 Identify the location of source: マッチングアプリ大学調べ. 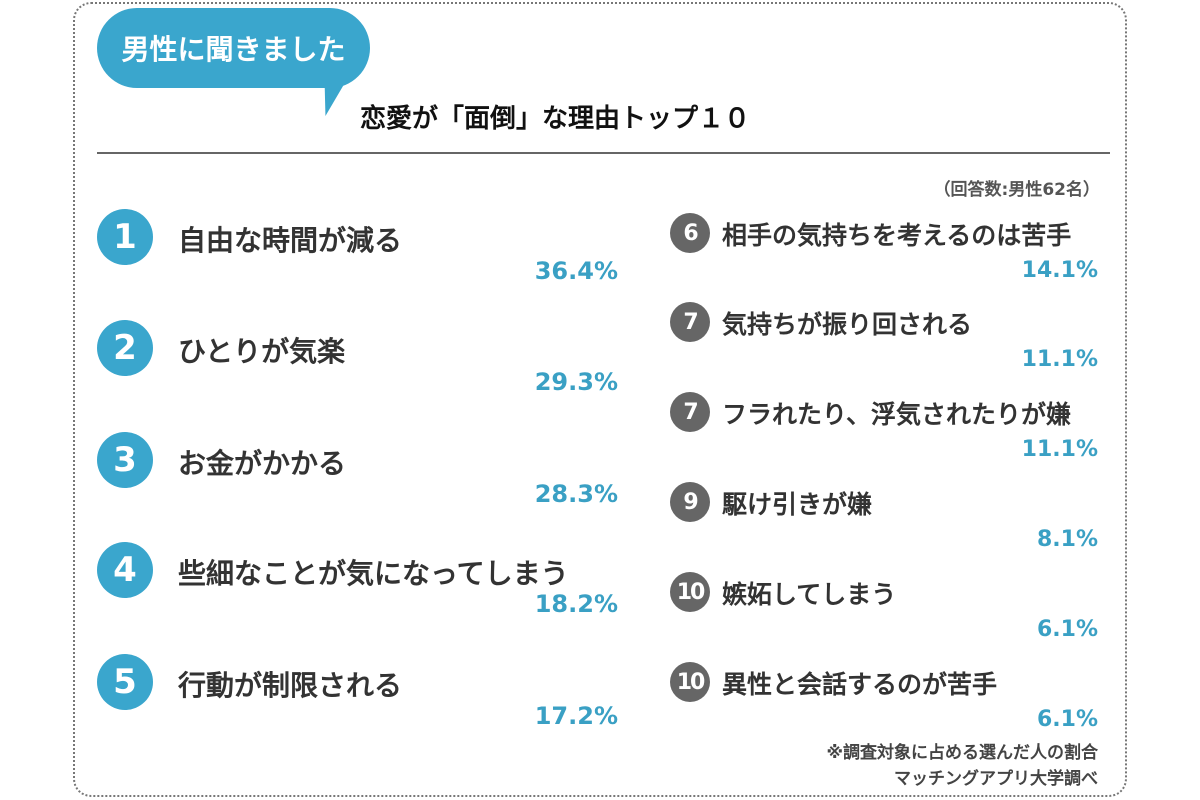
(996, 779).